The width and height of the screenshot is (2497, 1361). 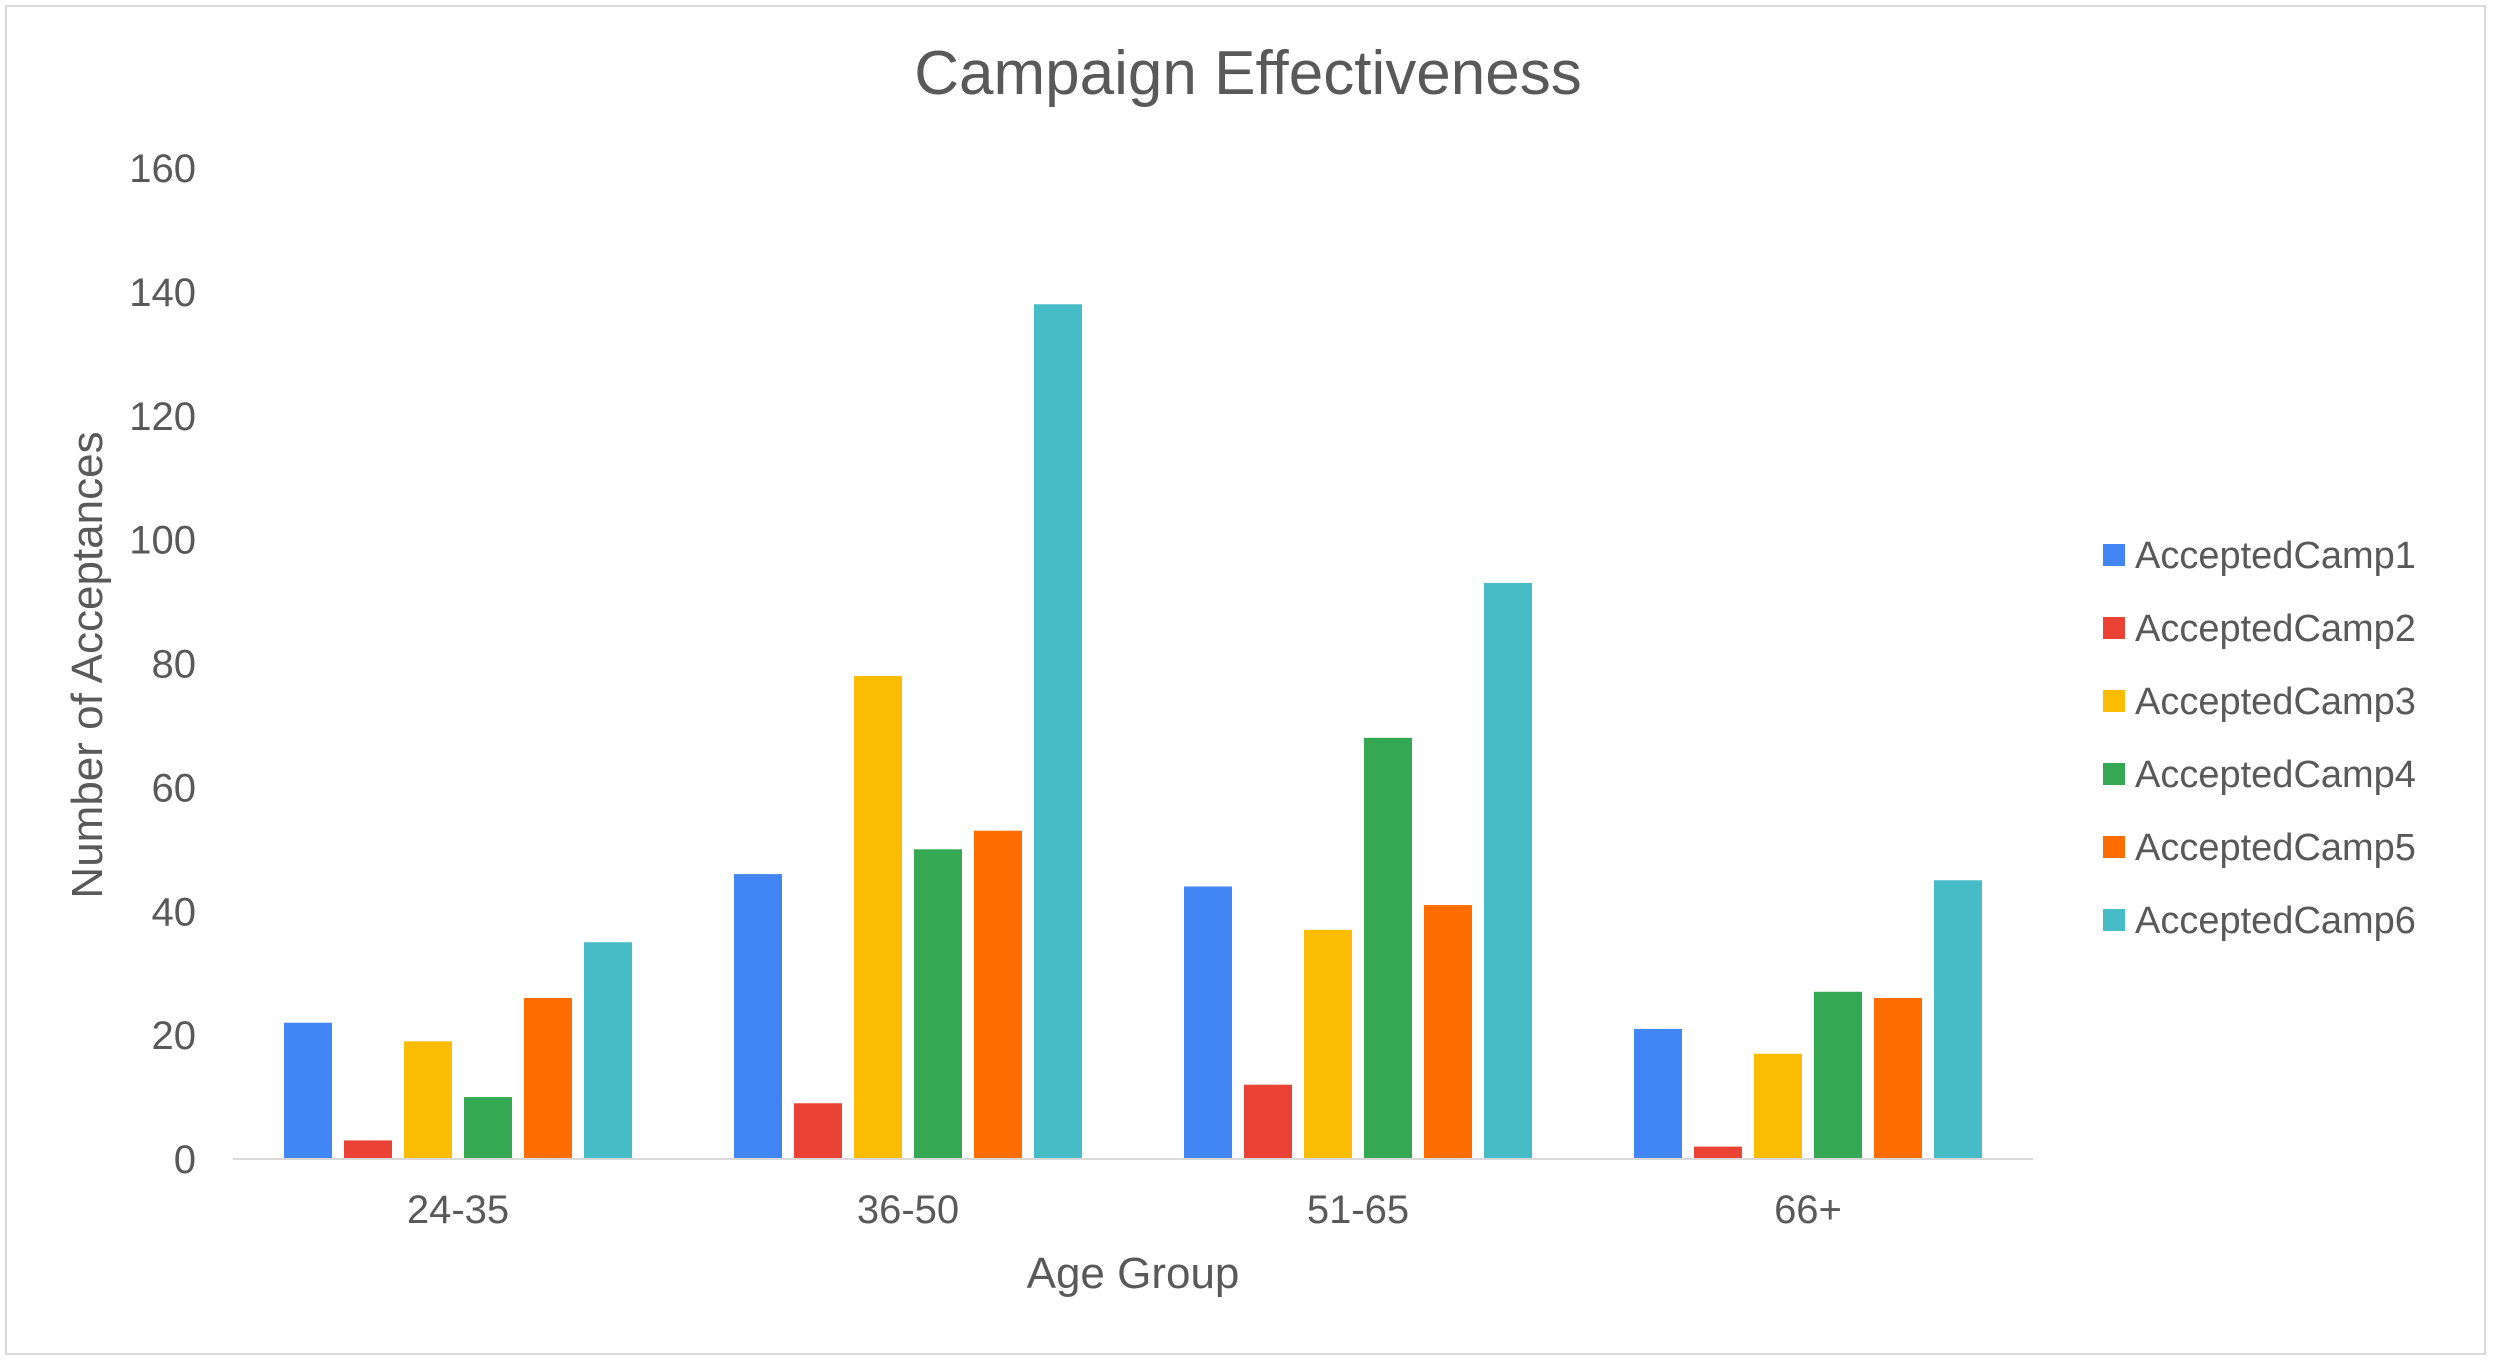 I want to click on bar-acceptedcamp3-66plus, so click(x=1778, y=1106).